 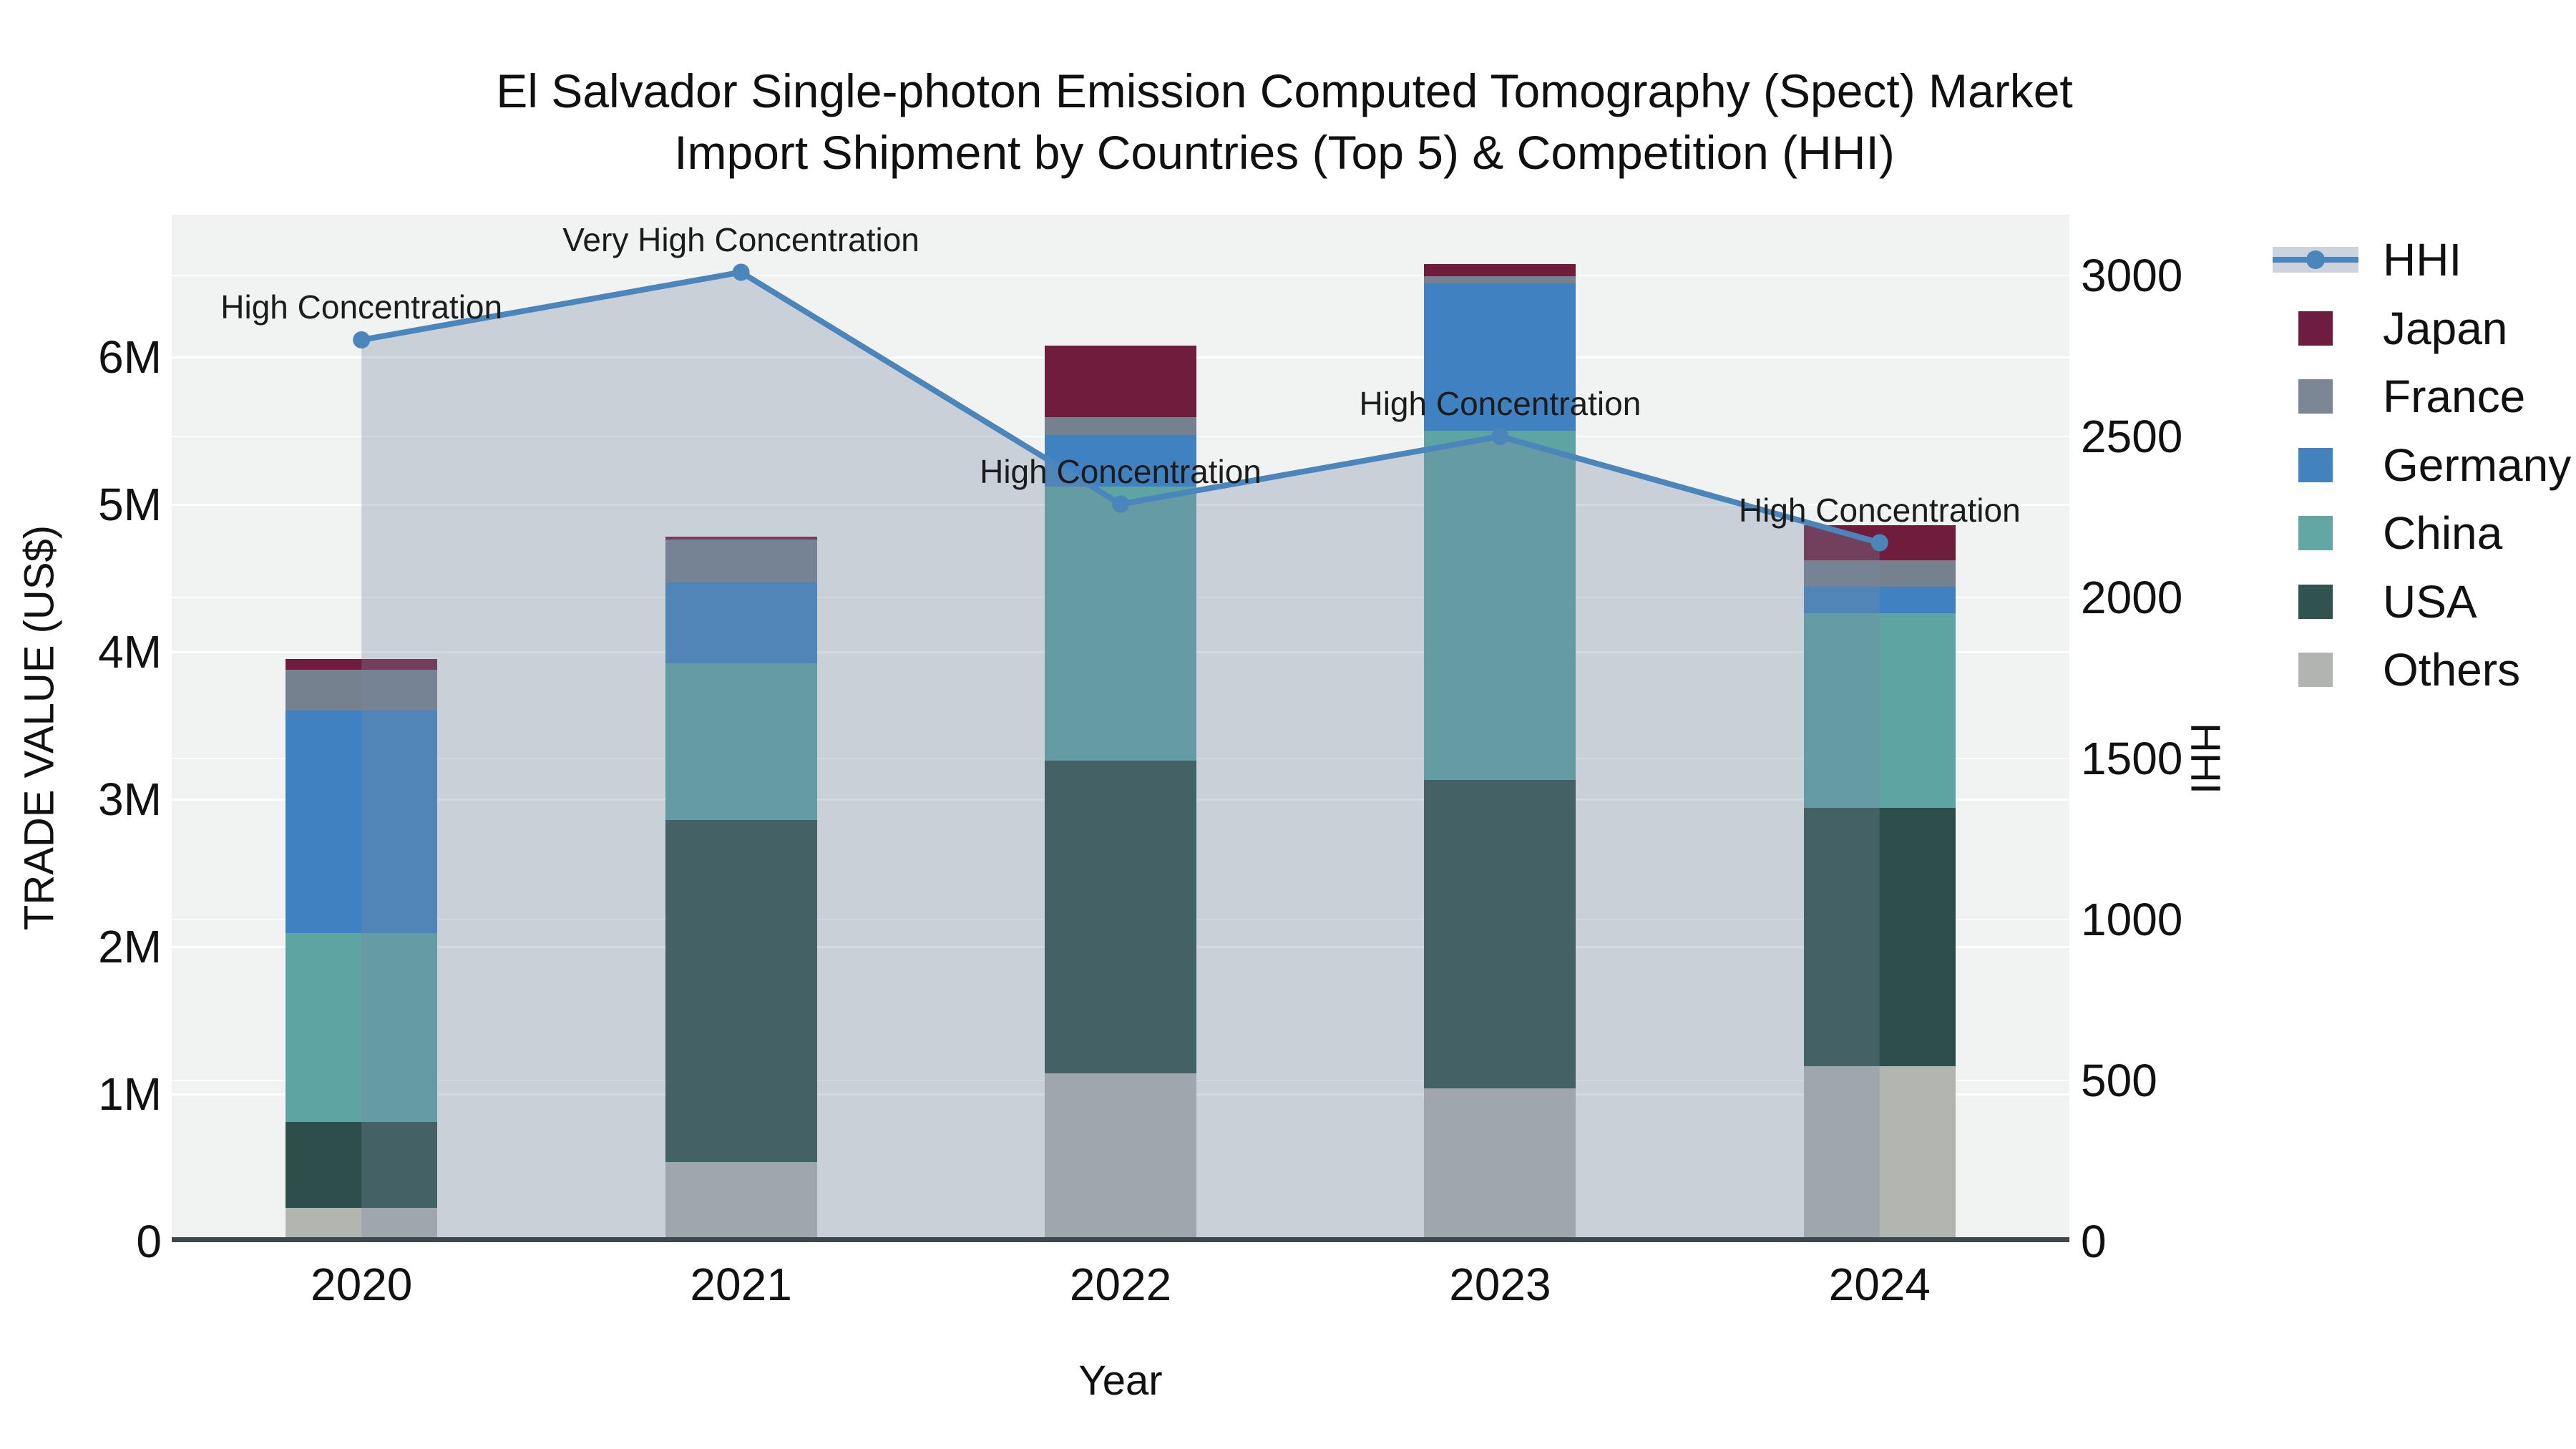 I want to click on bar-2021, so click(x=741, y=728).